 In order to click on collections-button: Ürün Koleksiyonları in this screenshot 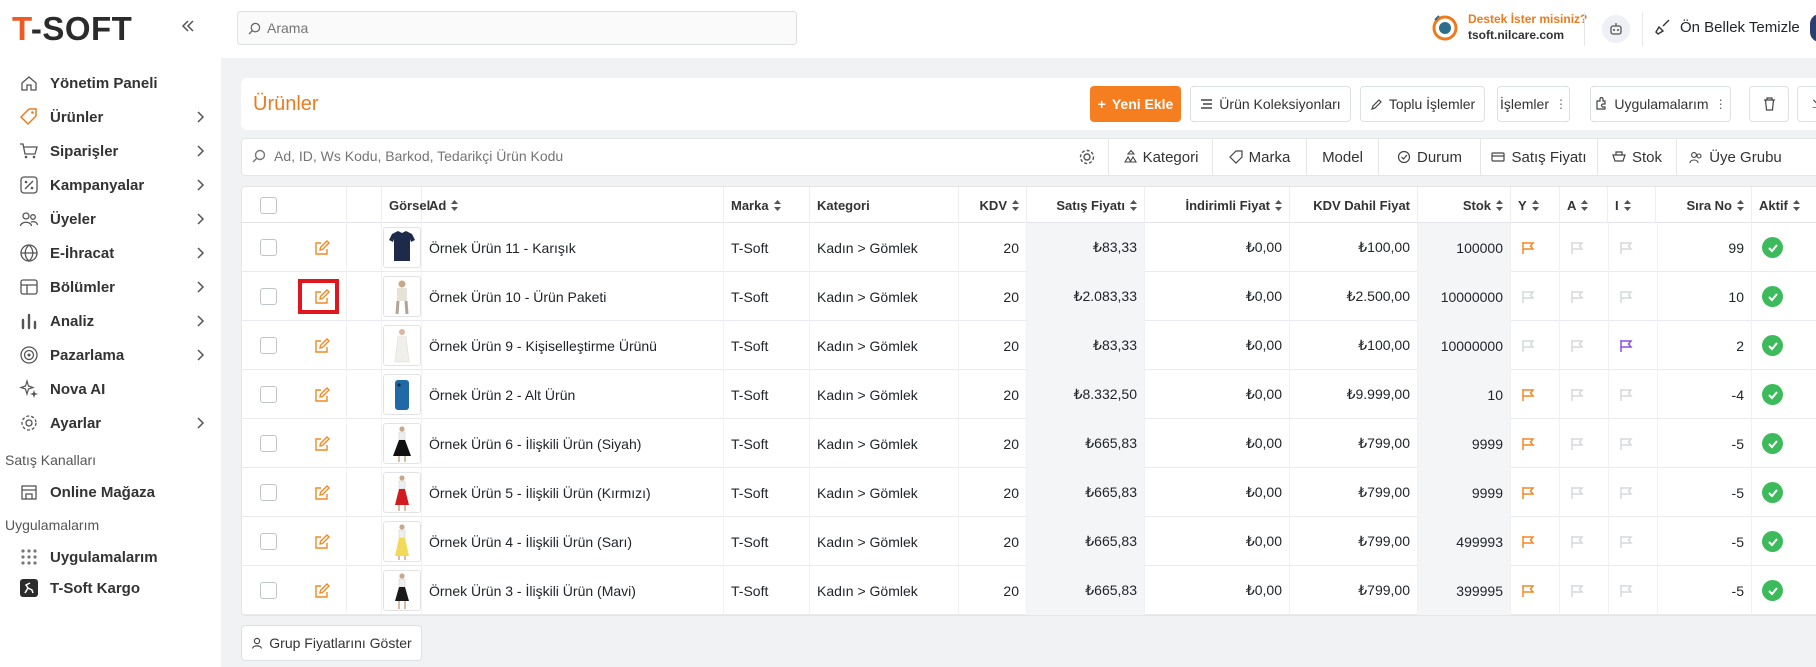, I will do `click(1270, 104)`.